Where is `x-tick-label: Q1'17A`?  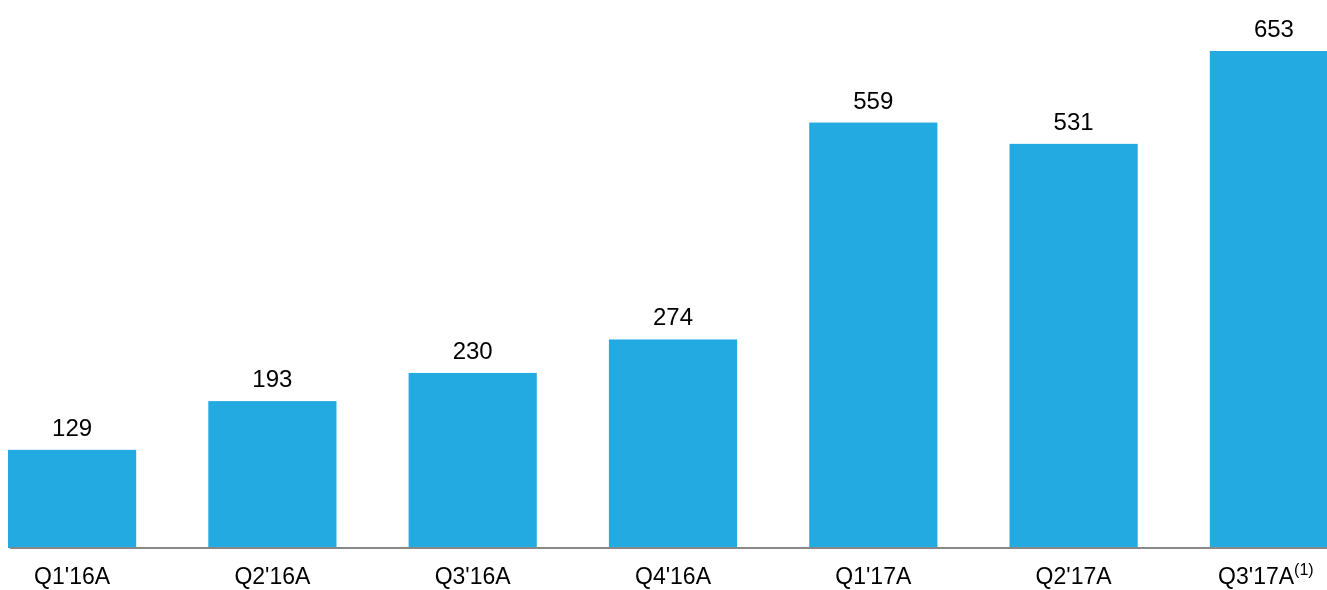
x-tick-label: Q1'17A is located at coordinates (873, 576).